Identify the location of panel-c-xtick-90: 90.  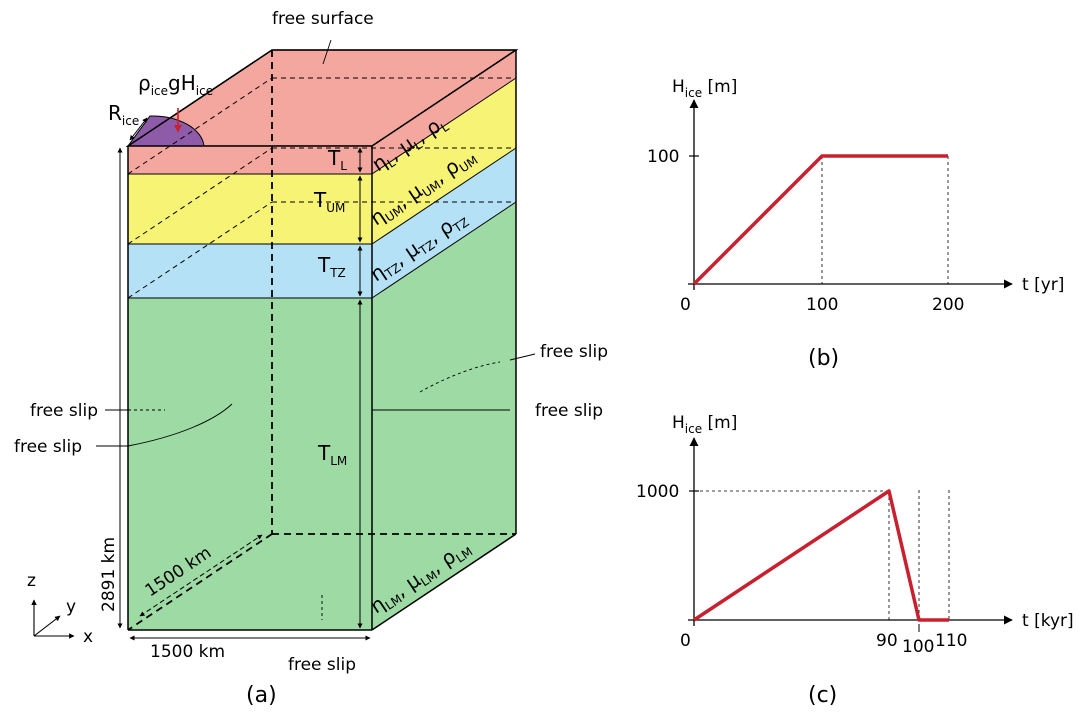
(887, 641).